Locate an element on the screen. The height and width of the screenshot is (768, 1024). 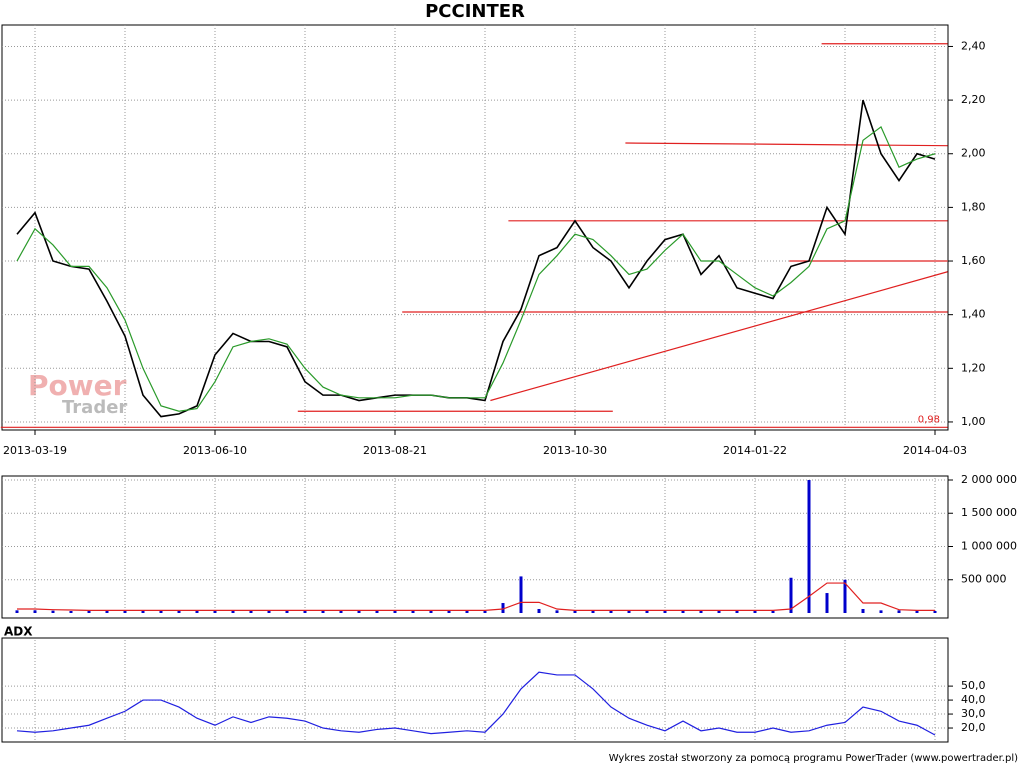
y-tick-label: 2,00 is located at coordinates (973, 153).